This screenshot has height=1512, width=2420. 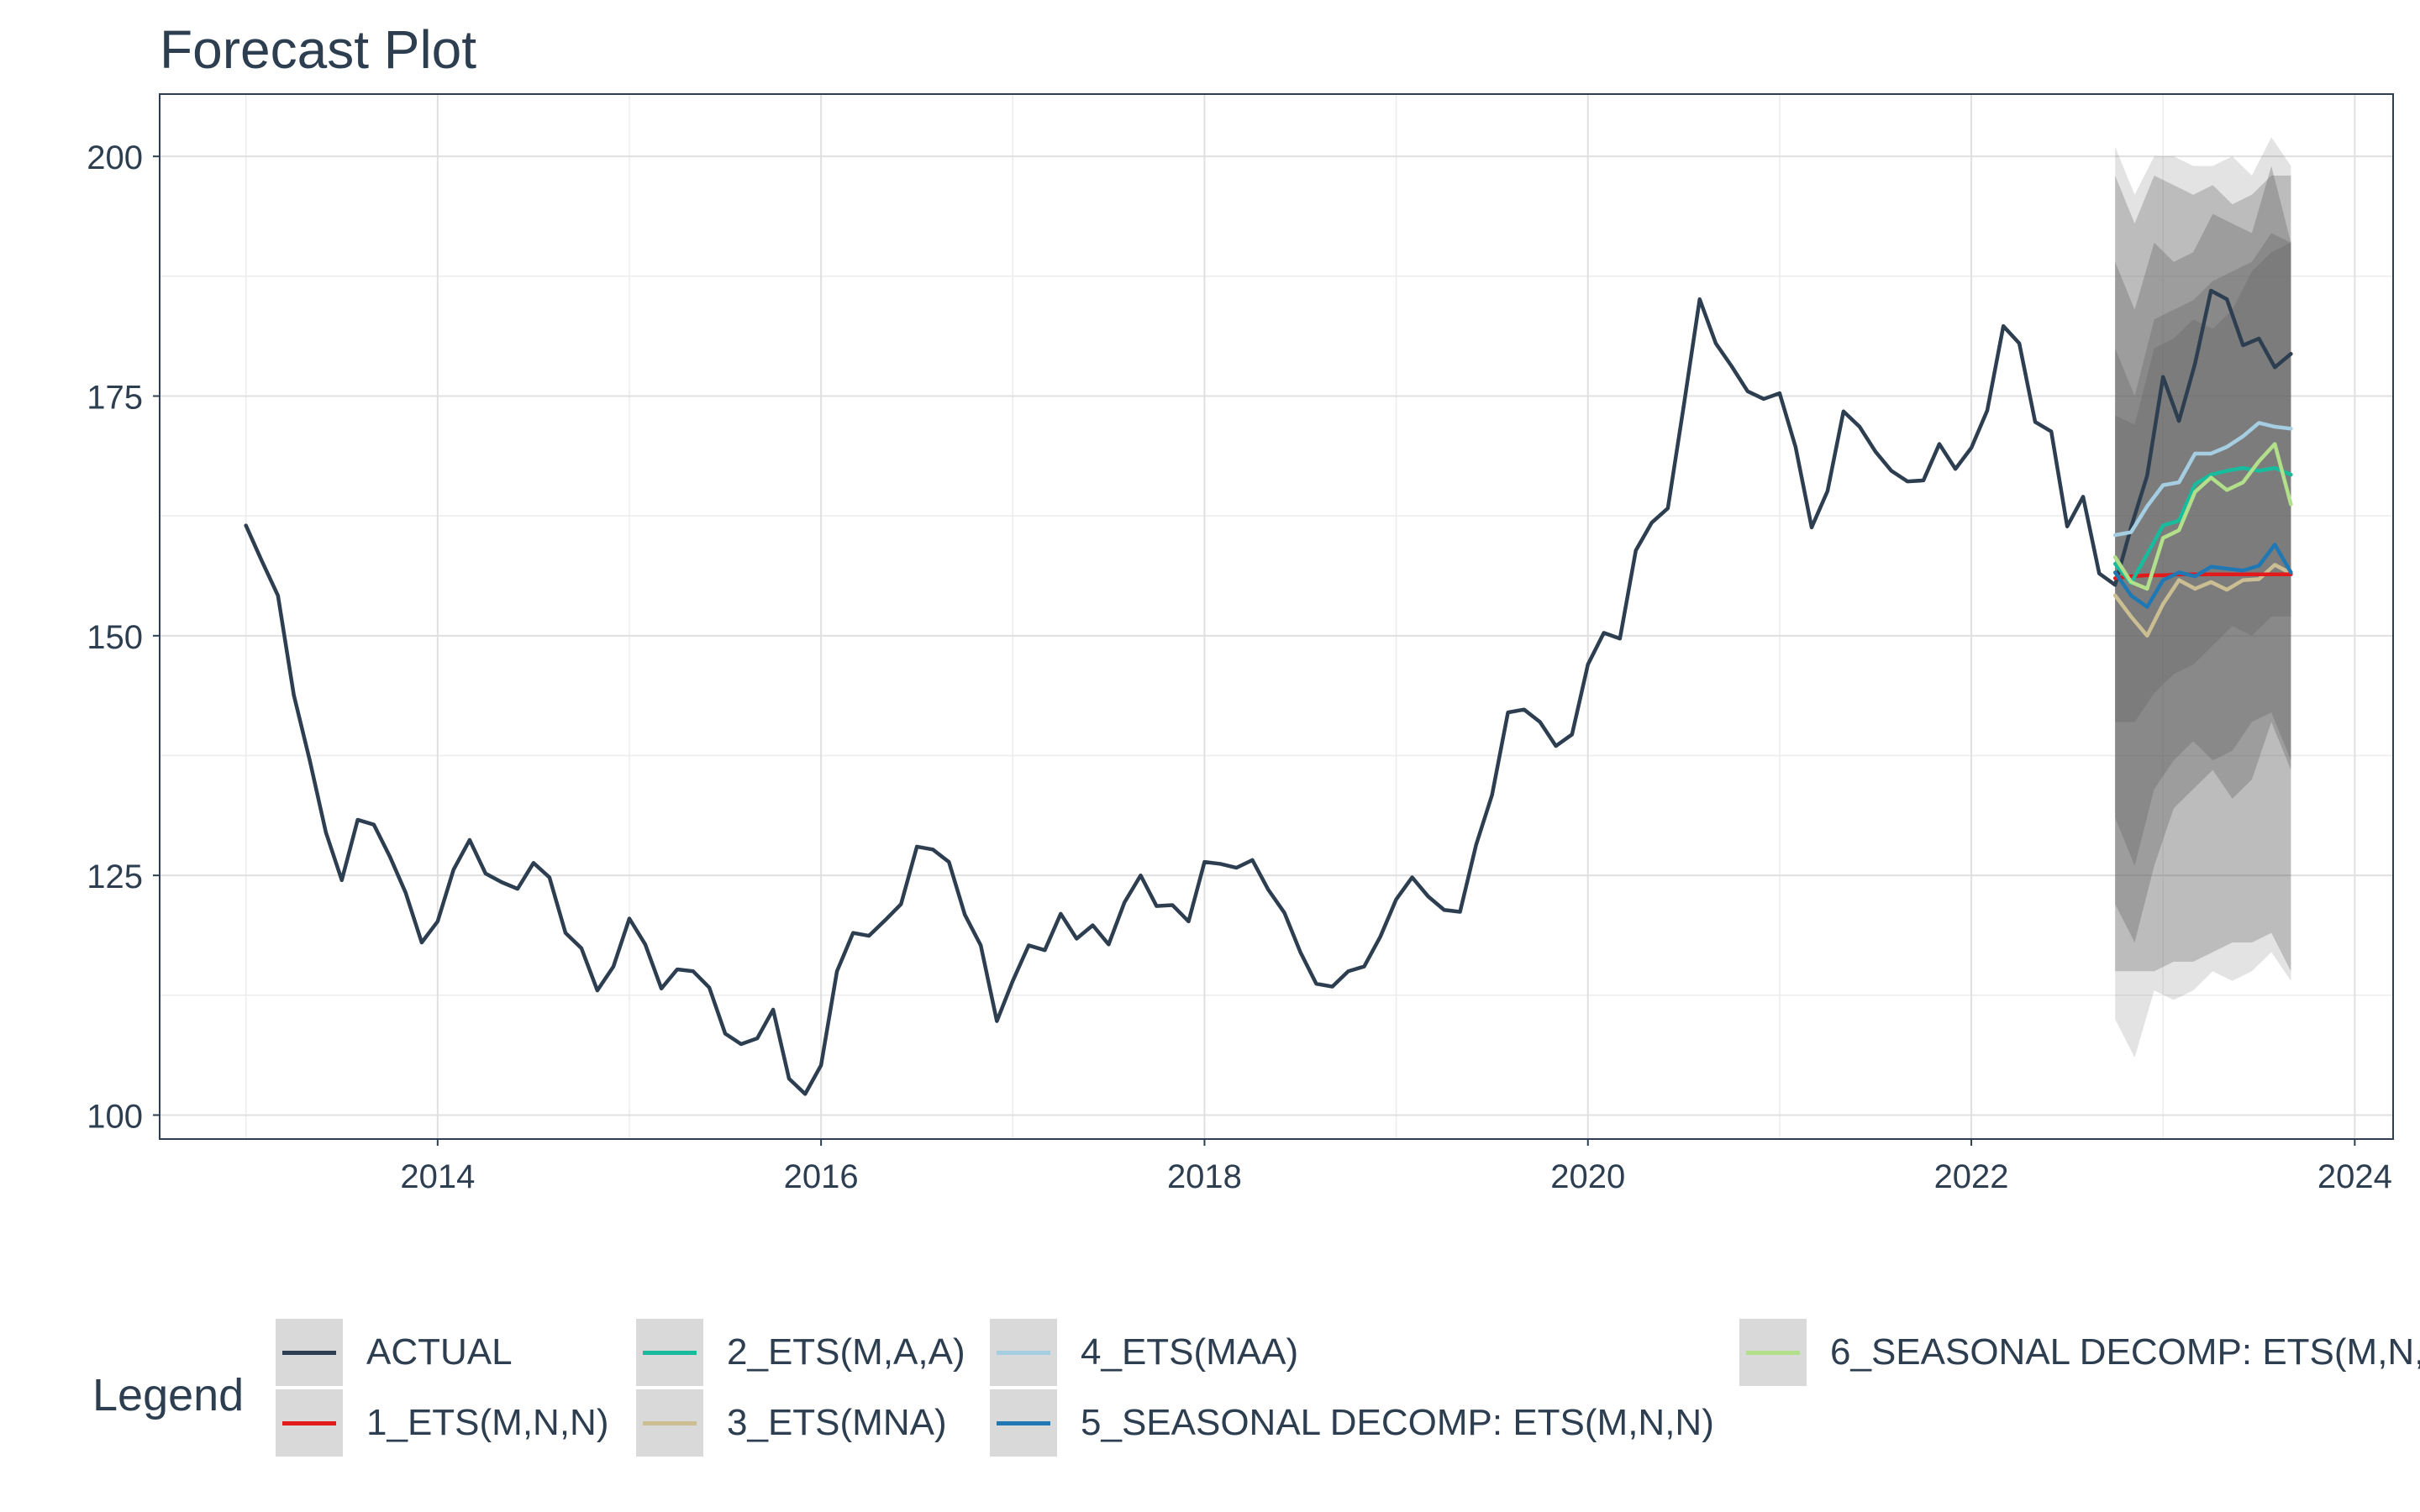 What do you see at coordinates (439, 1352) in the screenshot?
I see `legend-label: ACTUAL` at bounding box center [439, 1352].